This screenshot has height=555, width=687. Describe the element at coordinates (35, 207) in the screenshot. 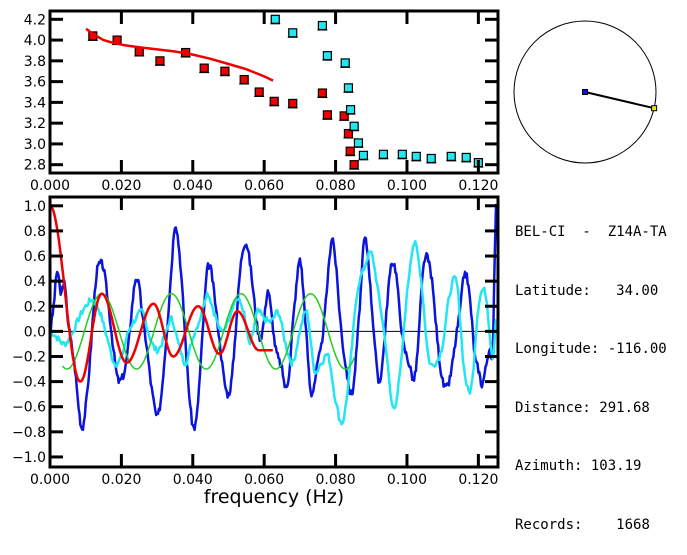

I see `y-tick-label: 1.0` at that location.